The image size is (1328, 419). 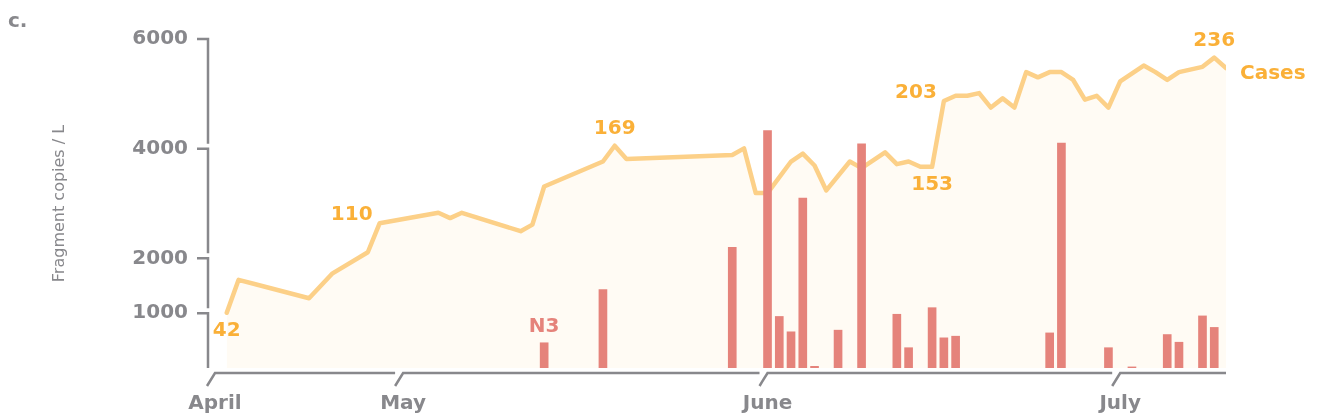 I want to click on y-tick-label: 2000, so click(x=160, y=256).